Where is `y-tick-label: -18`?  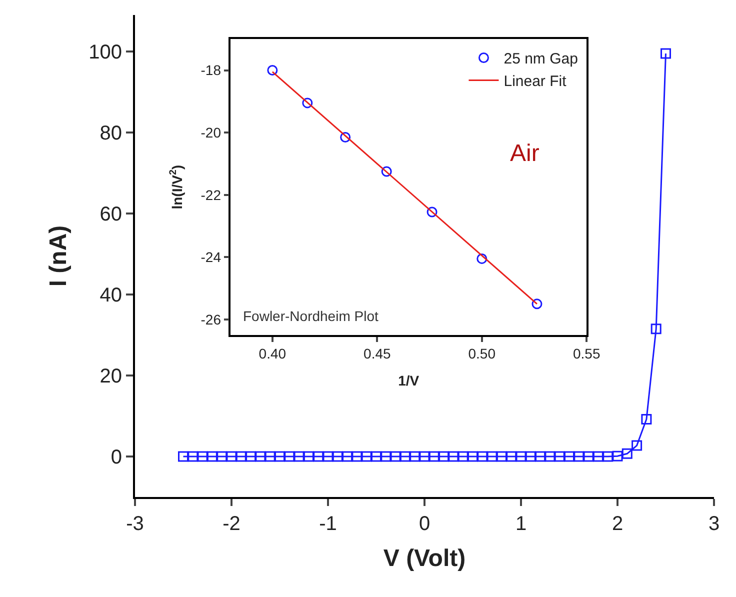
y-tick-label: -18 is located at coordinates (211, 70).